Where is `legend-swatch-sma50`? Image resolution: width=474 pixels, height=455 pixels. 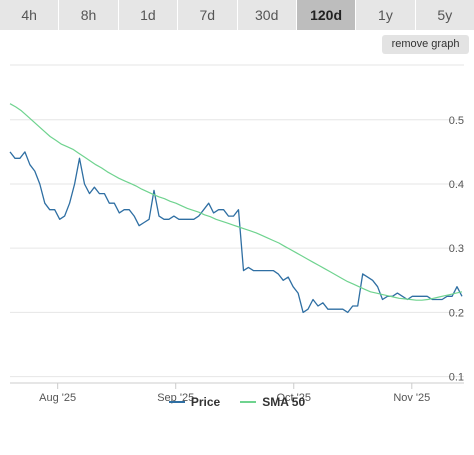 legend-swatch-sma50 is located at coordinates (248, 402).